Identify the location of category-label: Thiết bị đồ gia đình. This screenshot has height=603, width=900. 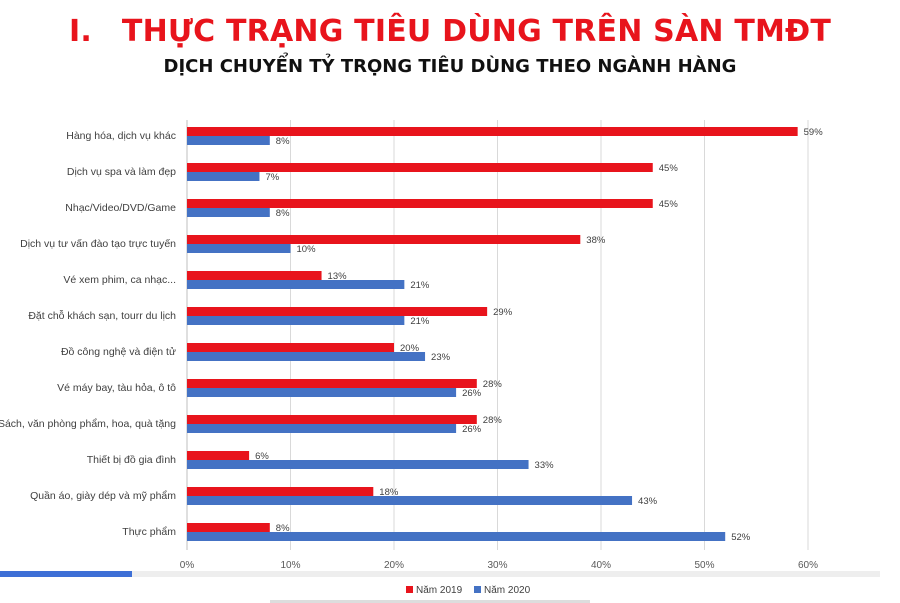
(131, 460).